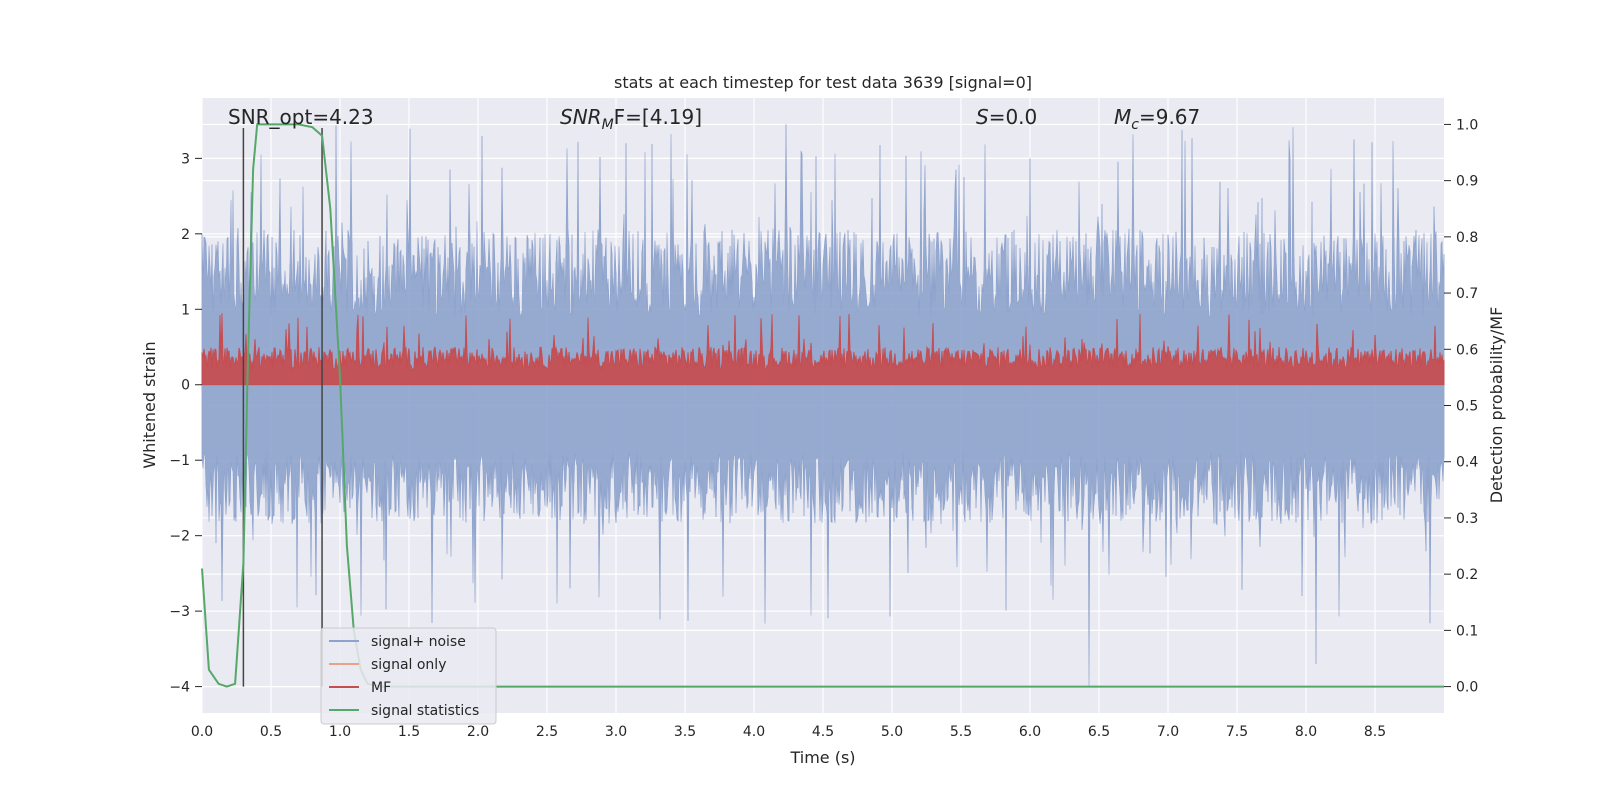  Describe the element at coordinates (823, 732) in the screenshot. I see `x-tick-label-9: 4.5` at that location.